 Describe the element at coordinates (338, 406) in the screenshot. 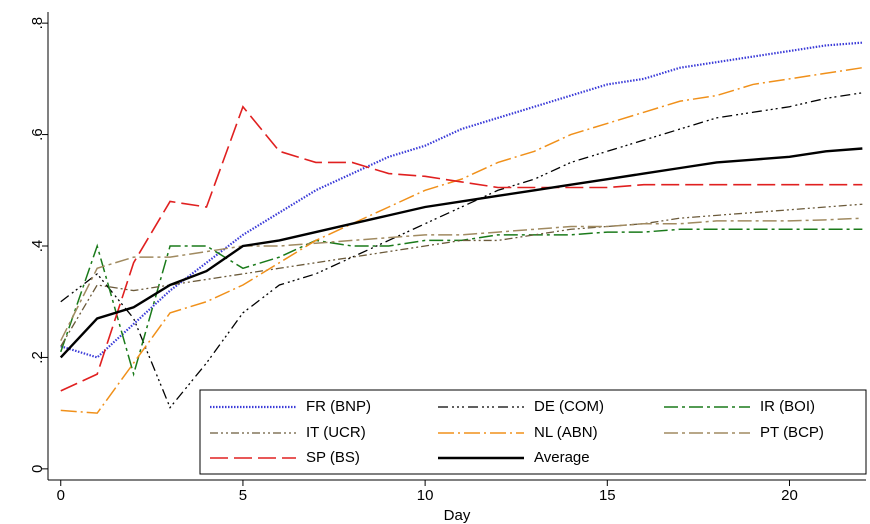

I see `legend-label: FR (BNP)` at that location.